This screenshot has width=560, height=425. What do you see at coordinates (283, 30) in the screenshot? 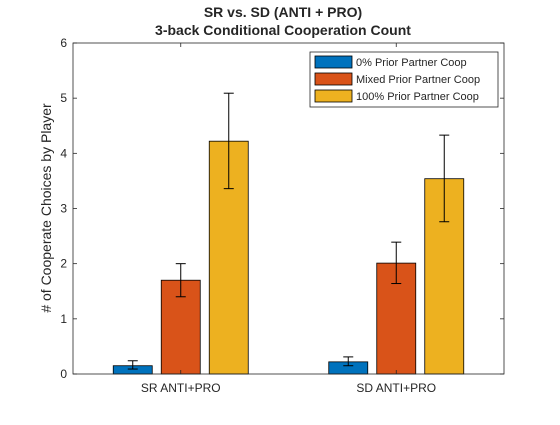
I see `chart-subtitle: 3-back Conditional Cooperation Count` at bounding box center [283, 30].